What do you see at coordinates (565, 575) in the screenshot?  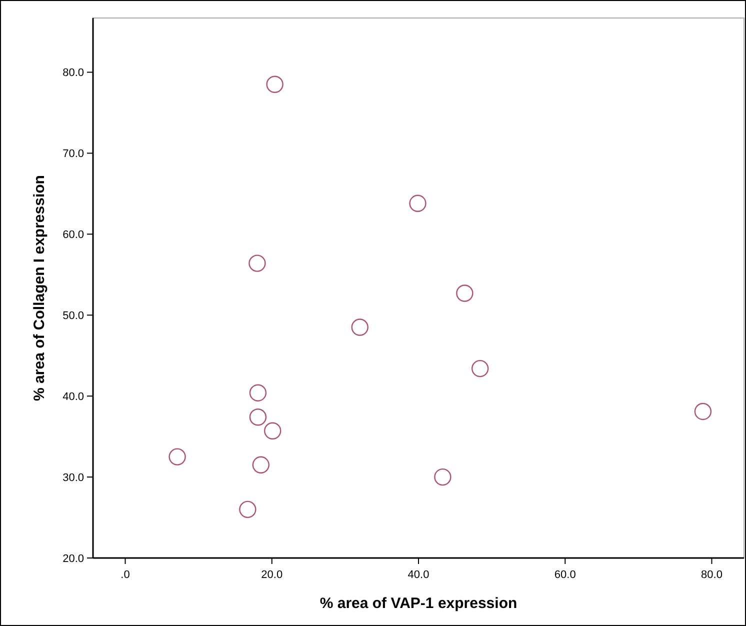 I see `x-tick-label: 60.0` at bounding box center [565, 575].